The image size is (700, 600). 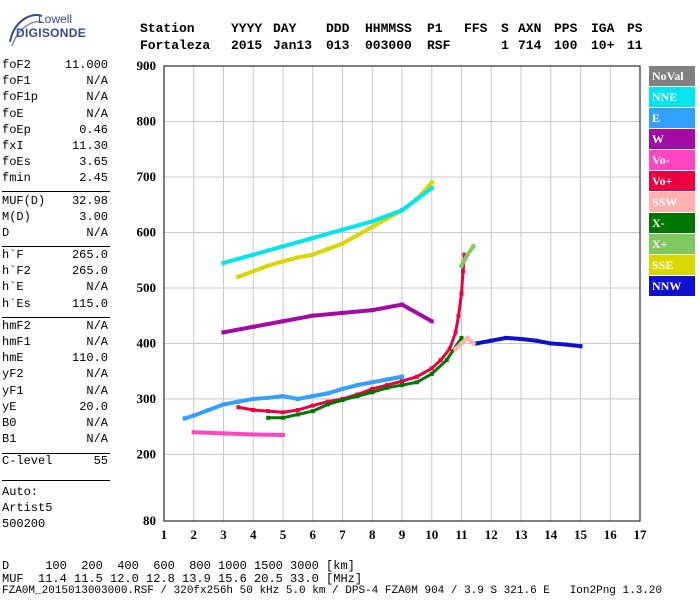 What do you see at coordinates (238, 434) in the screenshot?
I see `series-trace-vo-` at bounding box center [238, 434].